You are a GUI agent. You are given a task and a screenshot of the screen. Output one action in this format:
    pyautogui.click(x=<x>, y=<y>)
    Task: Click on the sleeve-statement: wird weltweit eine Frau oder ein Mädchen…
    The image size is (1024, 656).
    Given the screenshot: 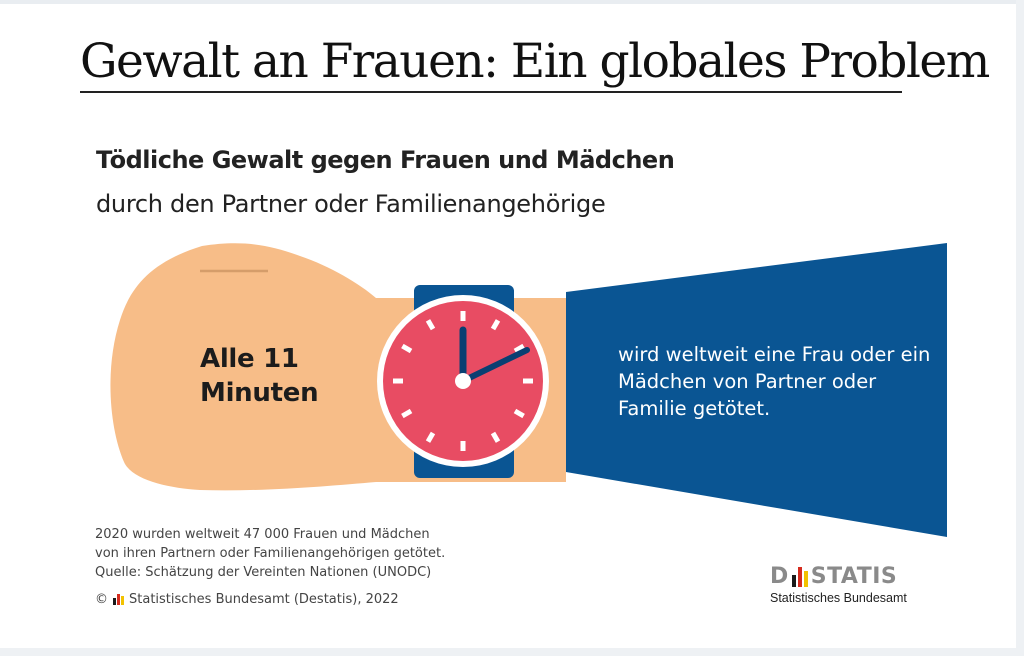 What is the action you would take?
    pyautogui.click(x=774, y=381)
    